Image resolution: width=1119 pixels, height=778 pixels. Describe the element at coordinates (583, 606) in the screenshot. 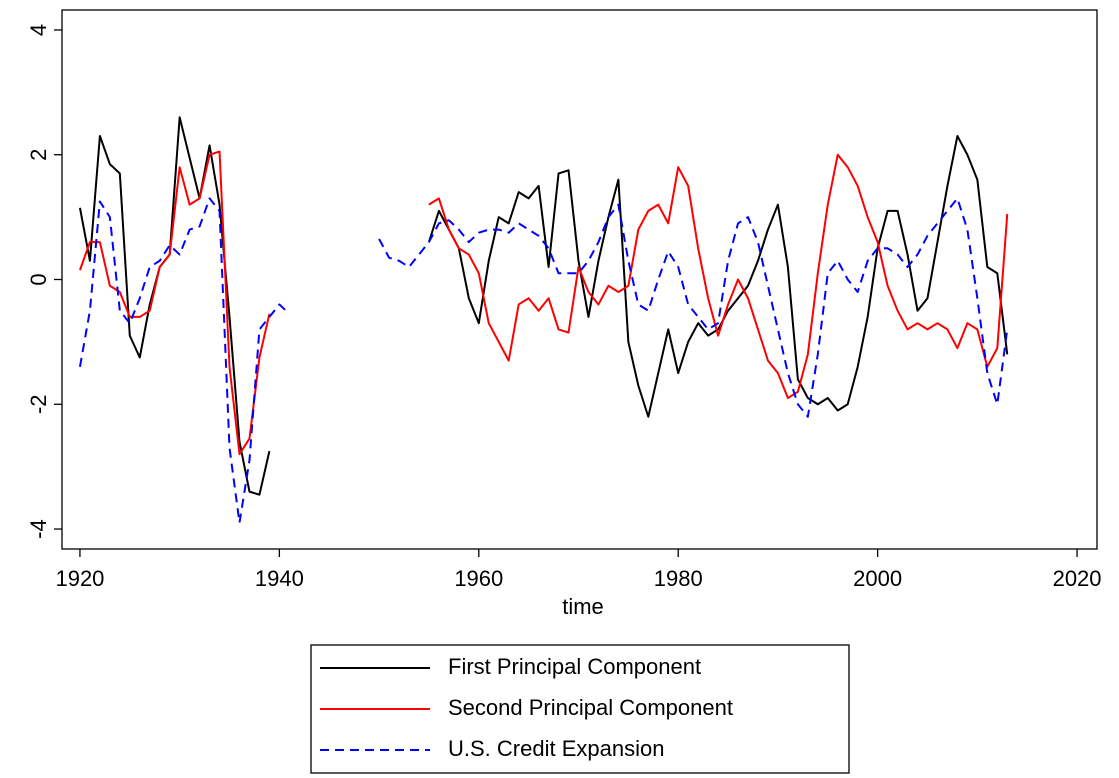

I see `x-axis-label: time` at that location.